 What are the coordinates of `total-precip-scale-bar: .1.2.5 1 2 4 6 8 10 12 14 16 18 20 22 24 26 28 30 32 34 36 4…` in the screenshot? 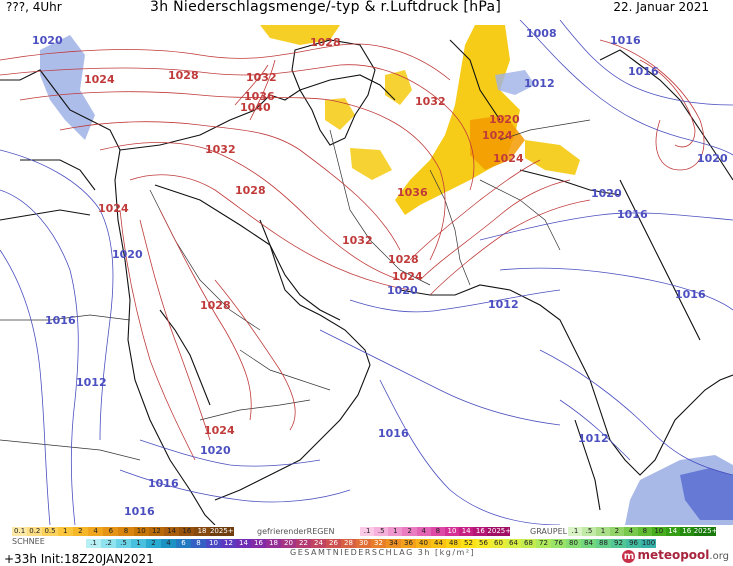 It's located at (371, 543).